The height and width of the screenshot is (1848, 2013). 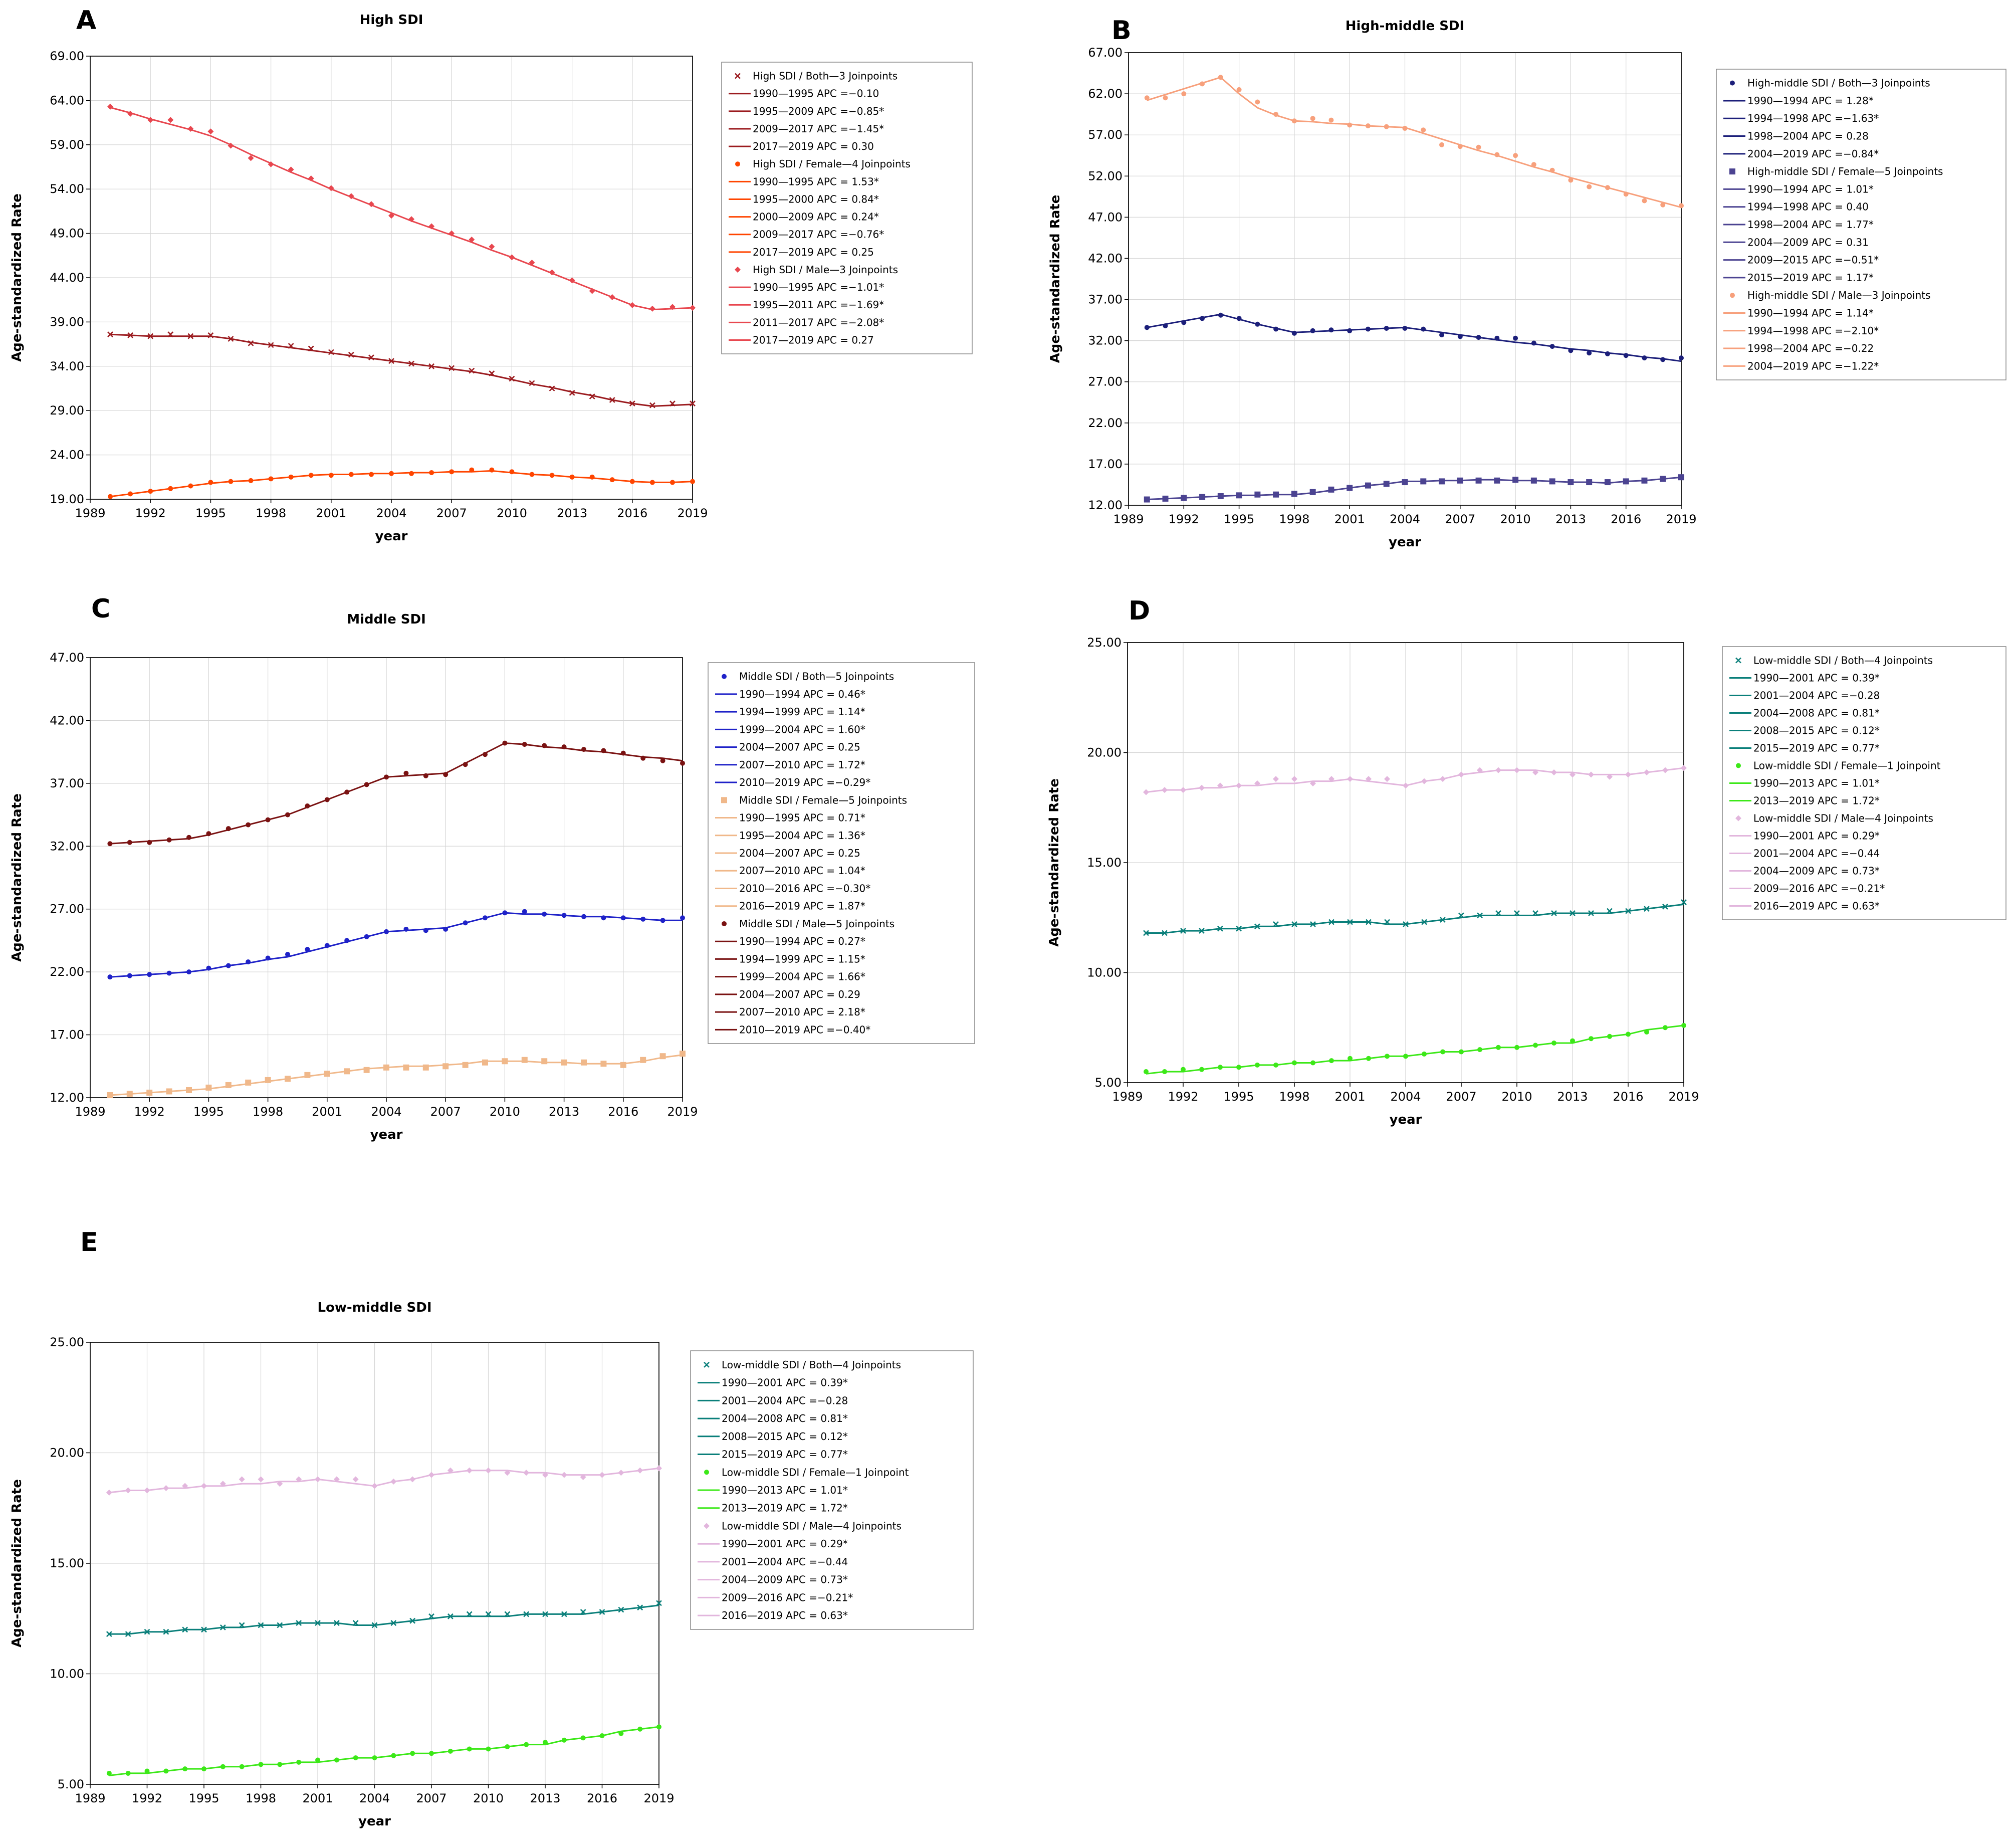 What do you see at coordinates (1405, 542) in the screenshot?
I see `x-axis-label: year` at bounding box center [1405, 542].